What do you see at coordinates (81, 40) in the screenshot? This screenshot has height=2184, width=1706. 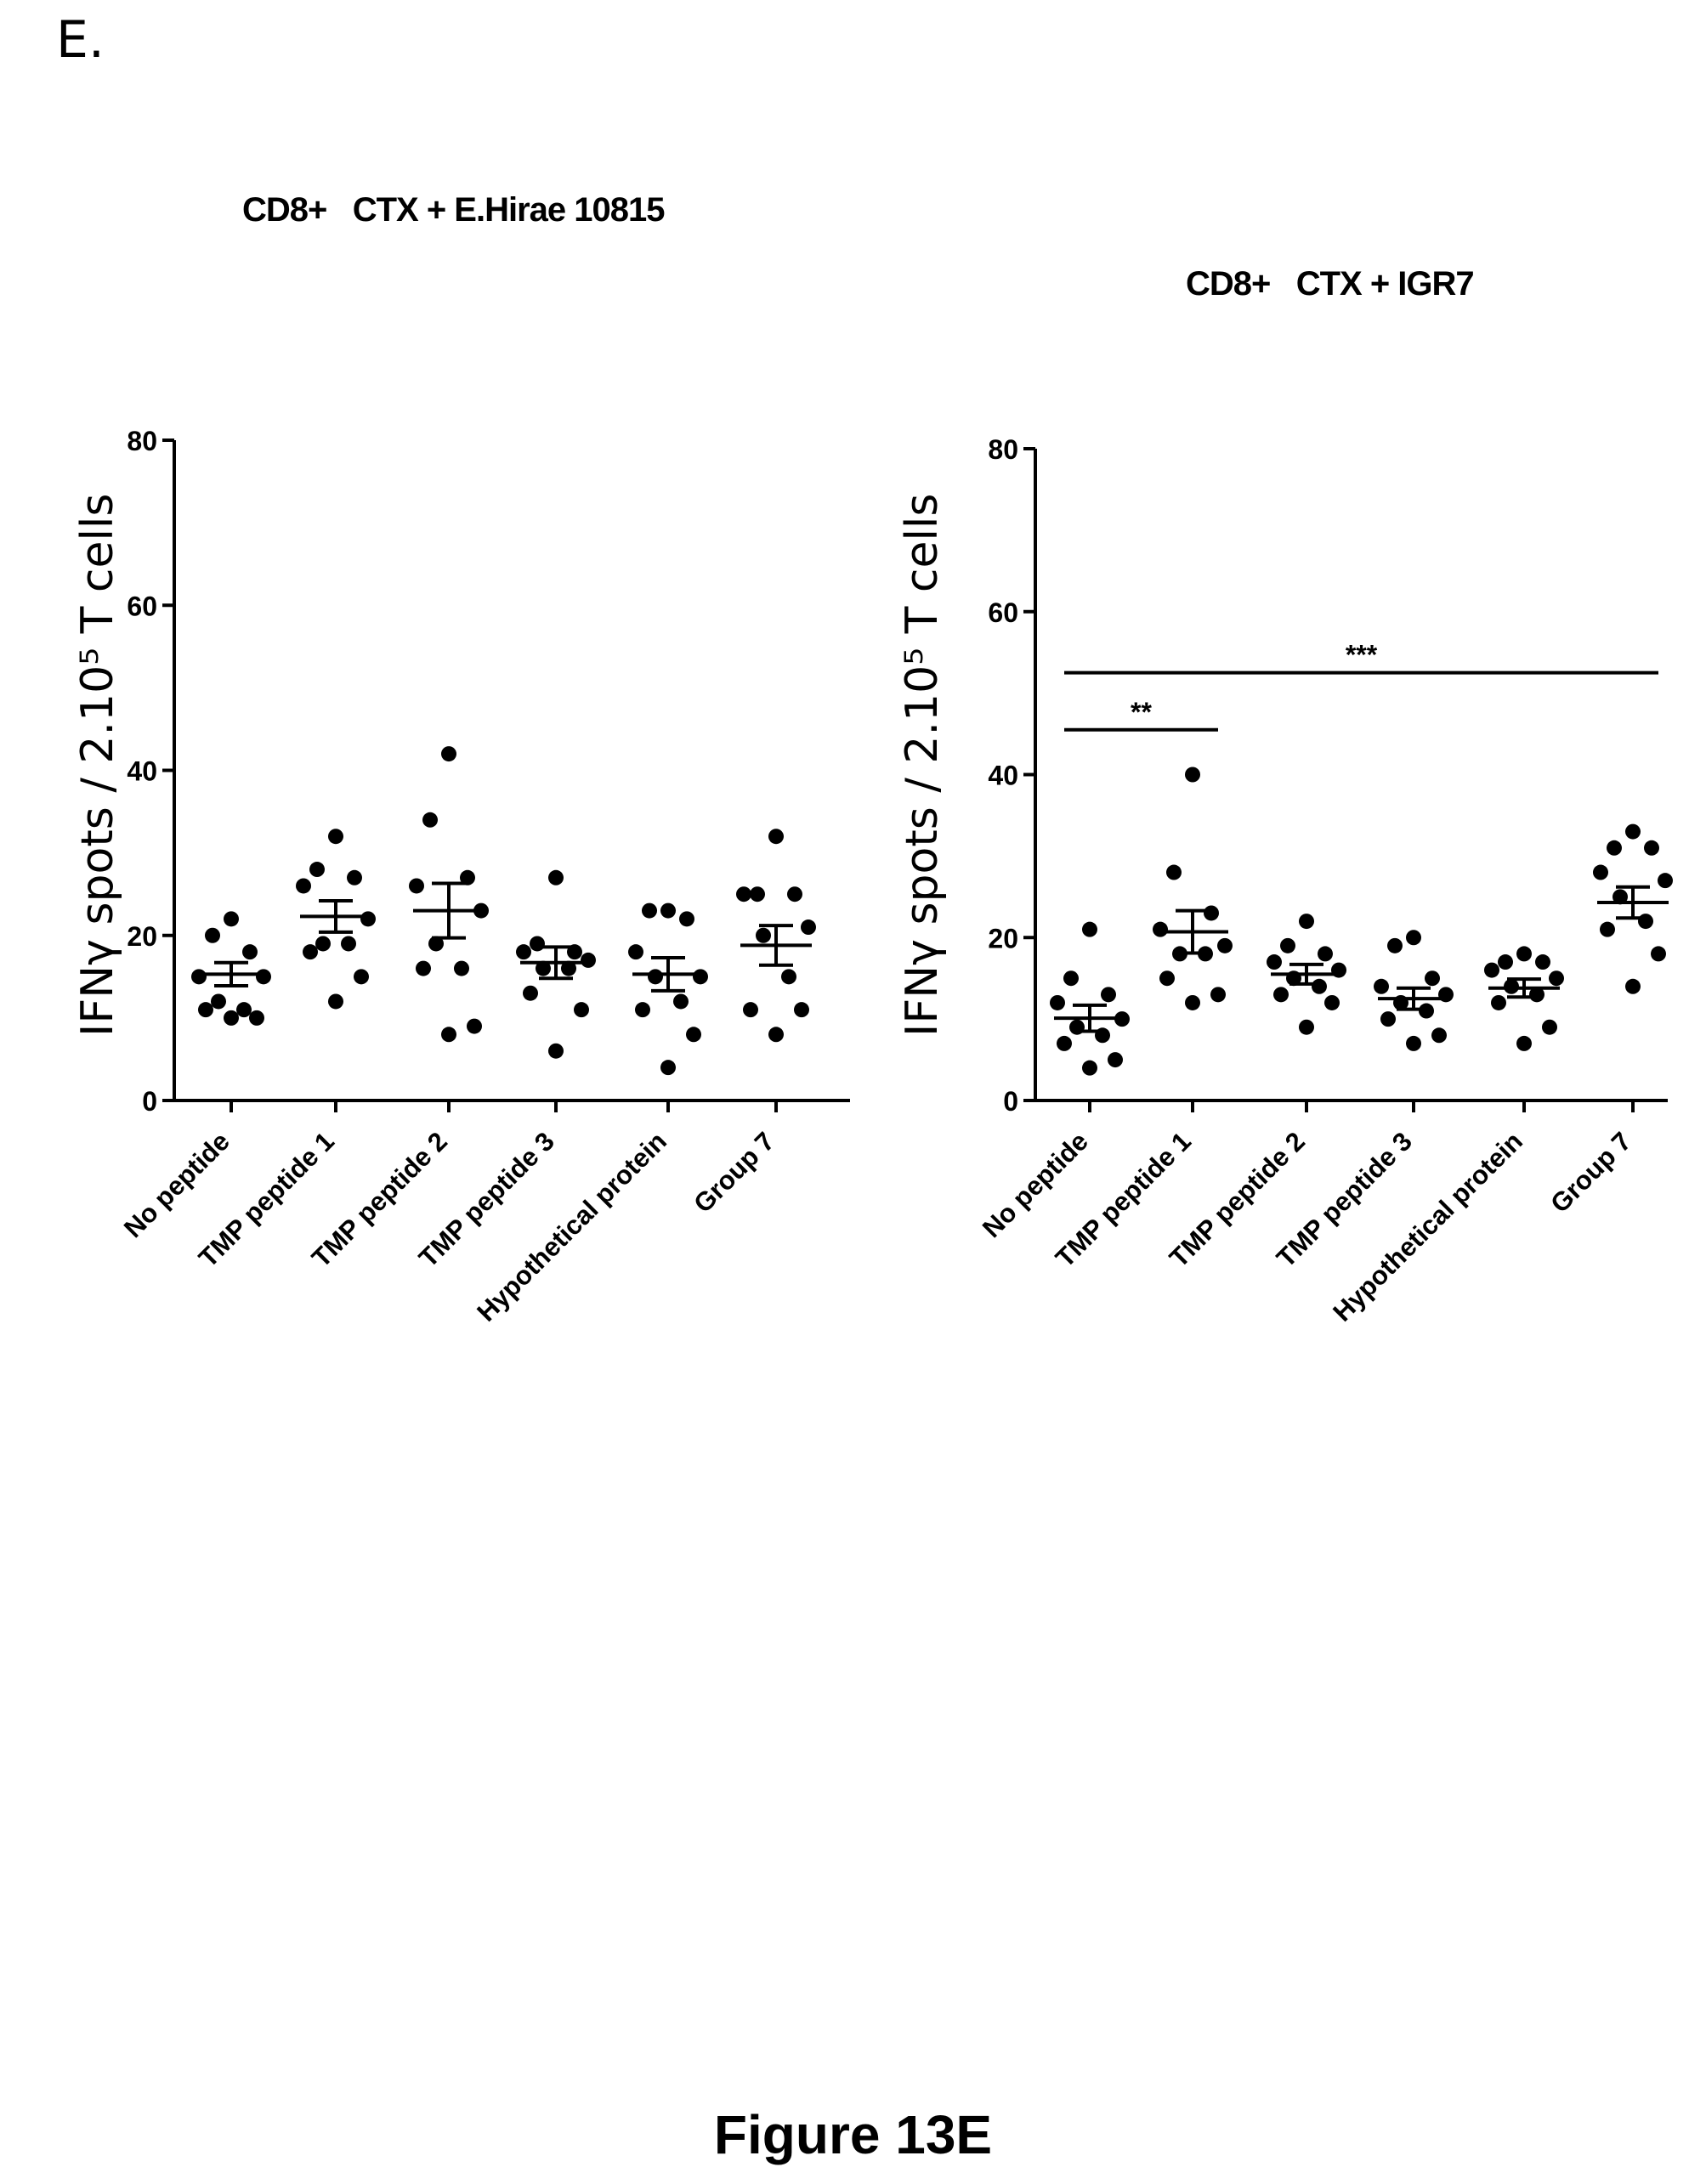 I see `panel-label: E.` at bounding box center [81, 40].